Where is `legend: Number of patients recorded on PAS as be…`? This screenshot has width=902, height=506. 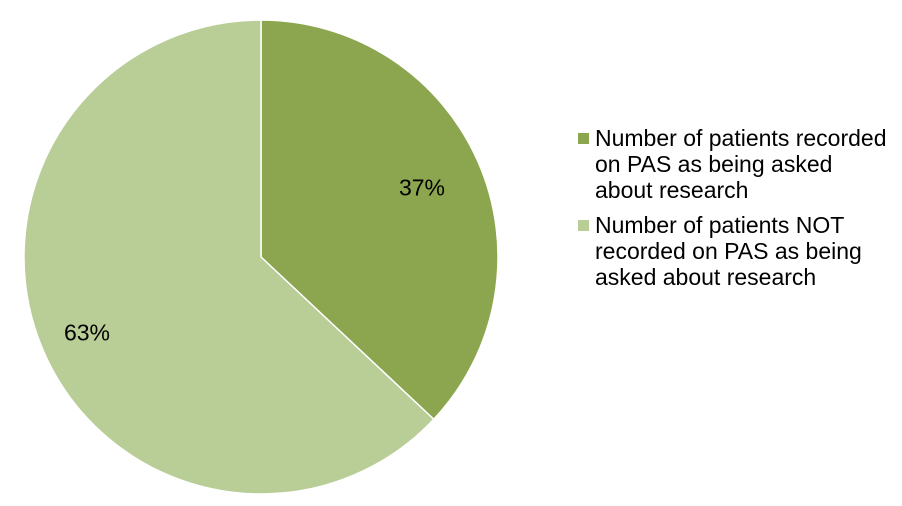 legend: Number of patients recorded on PAS as be… is located at coordinates (737, 212).